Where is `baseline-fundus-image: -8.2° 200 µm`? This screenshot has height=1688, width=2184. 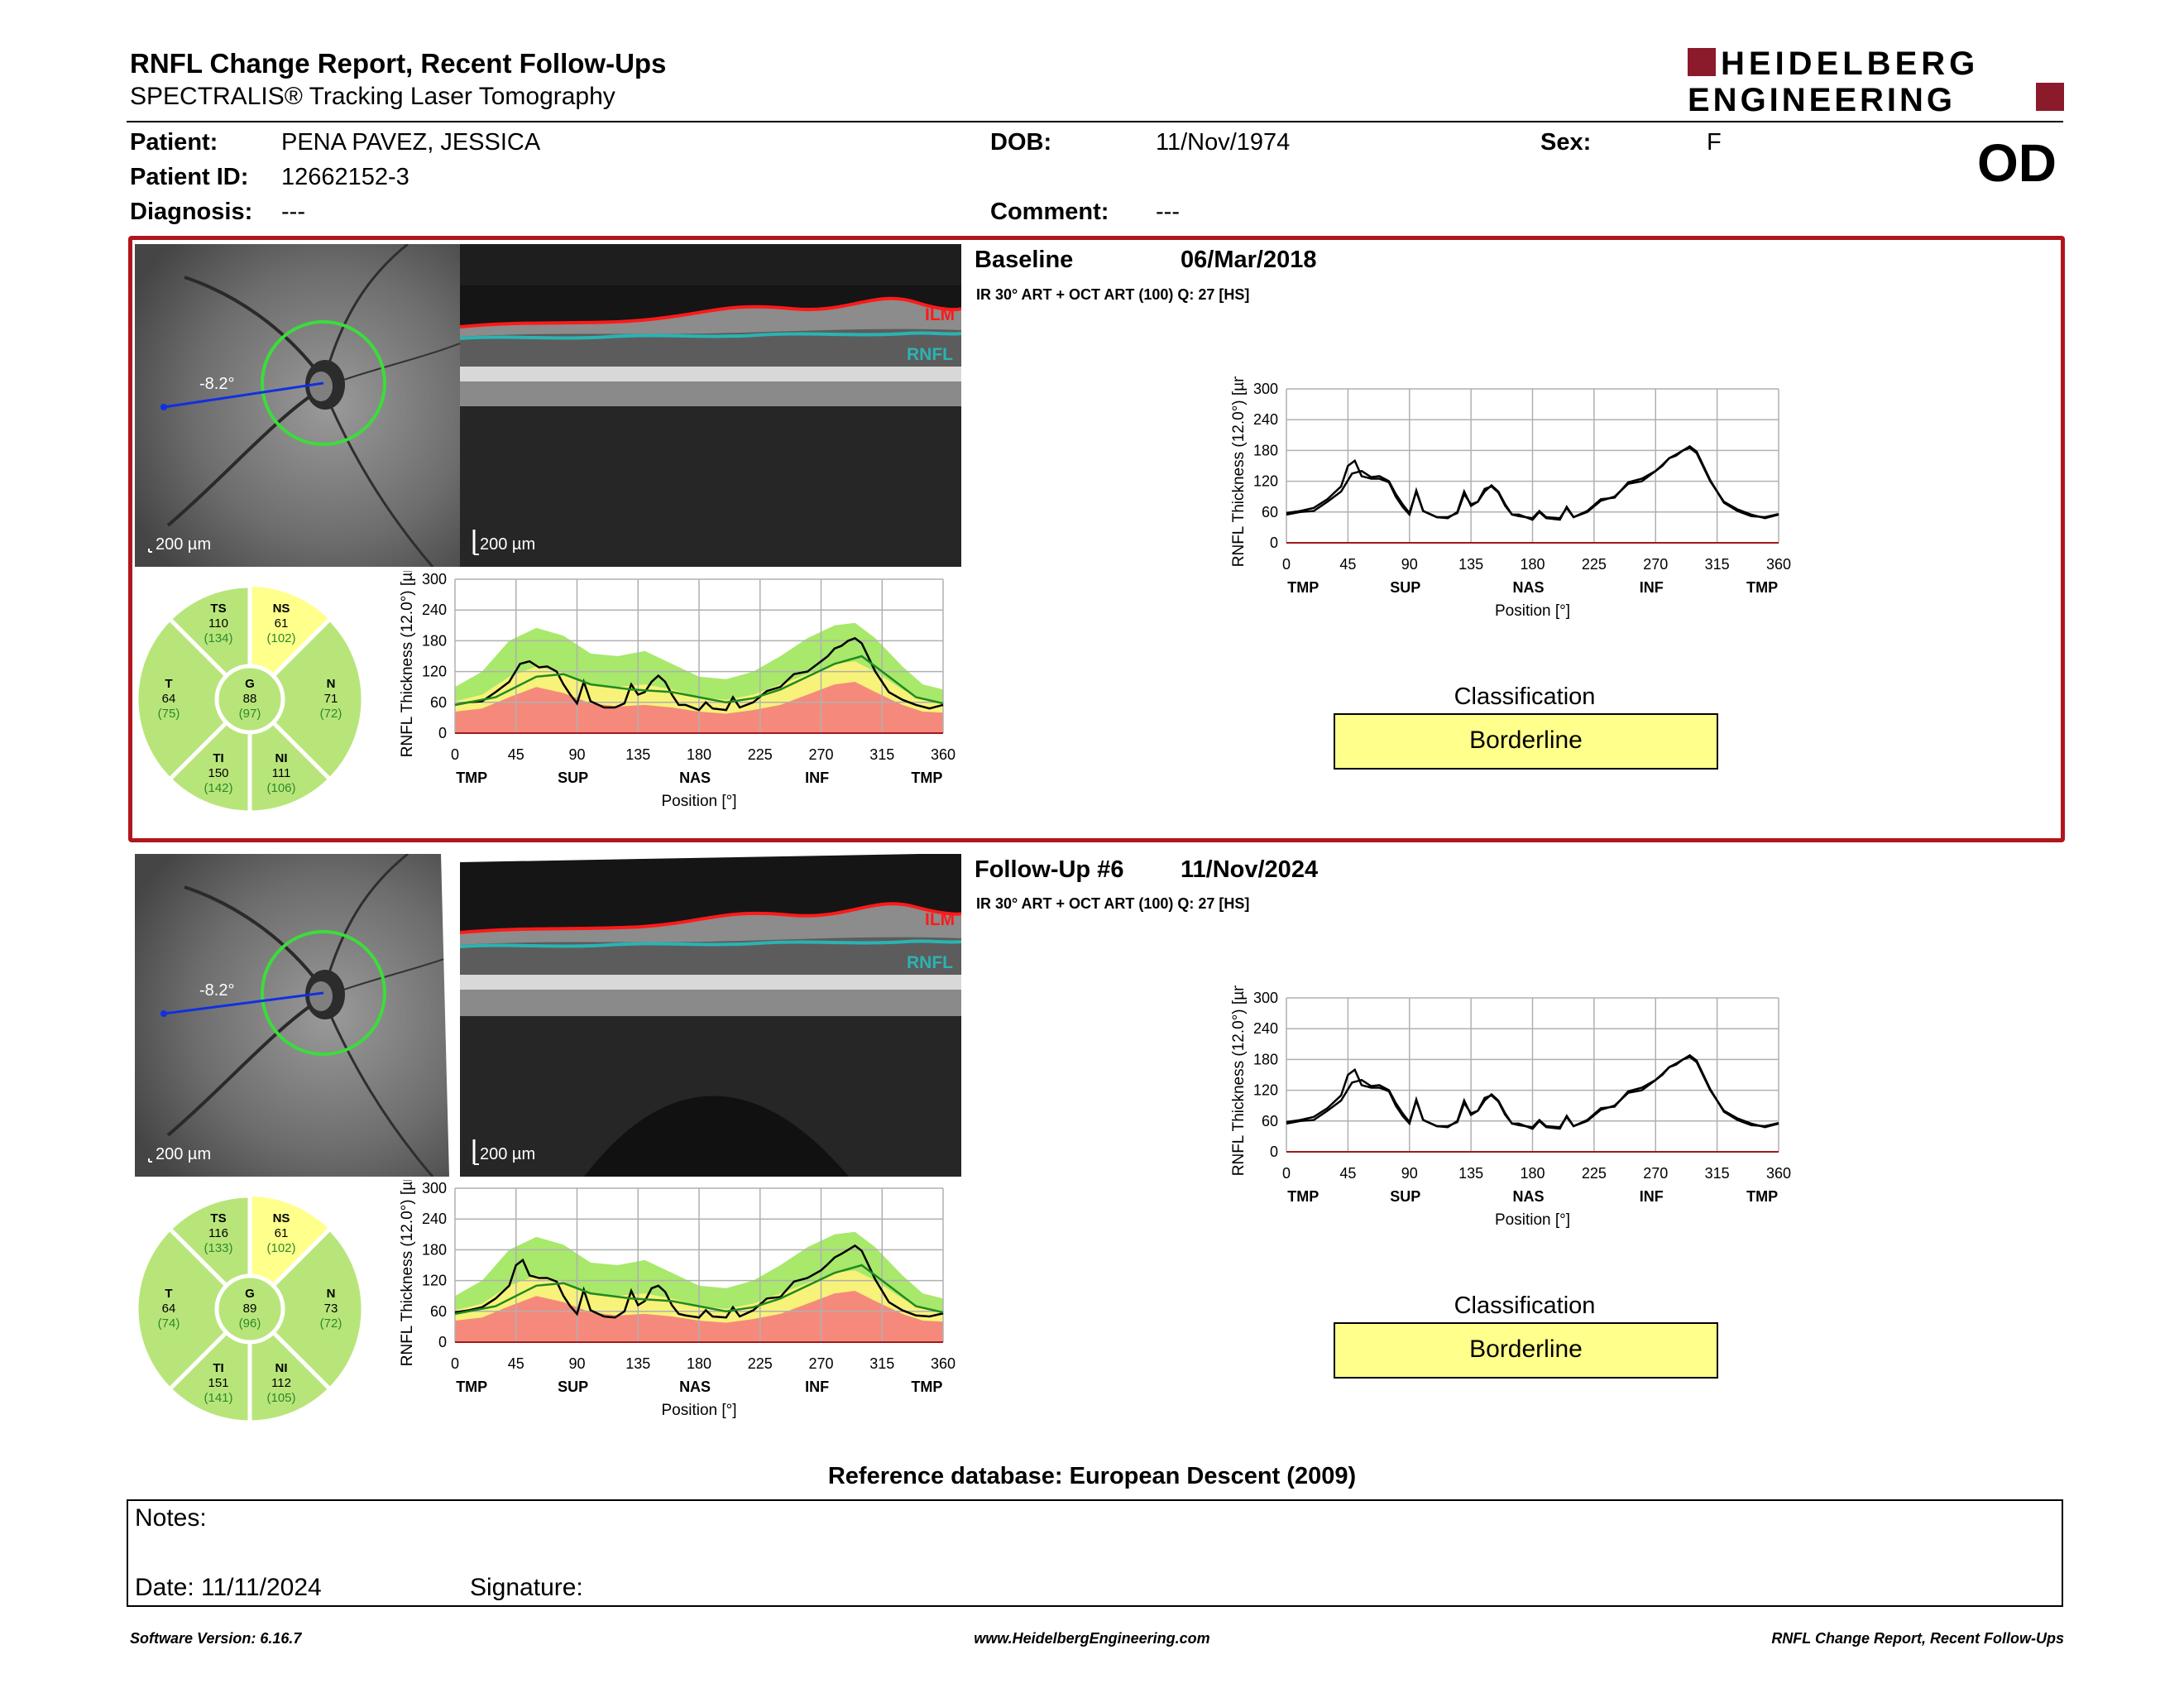 baseline-fundus-image: -8.2° 200 µm is located at coordinates (297, 405).